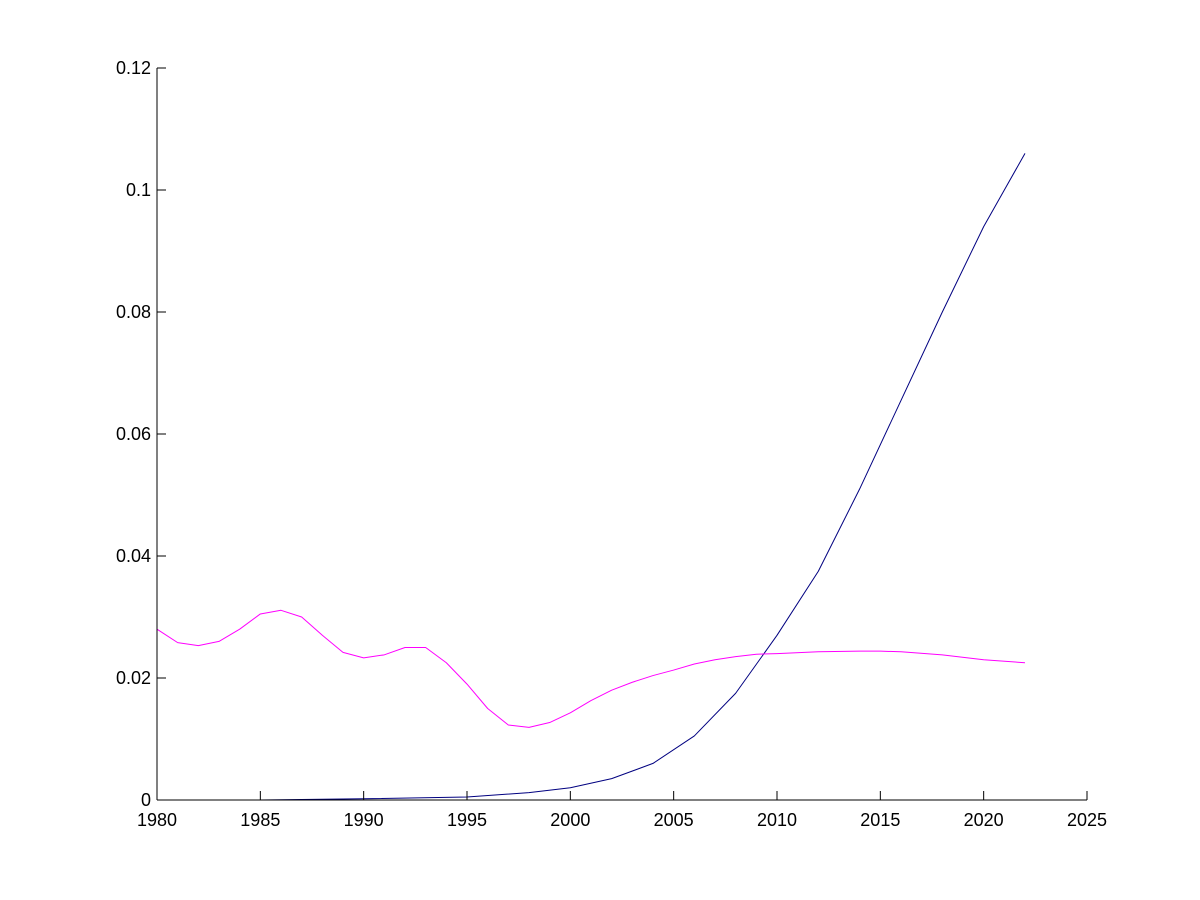 The width and height of the screenshot is (1200, 900). What do you see at coordinates (133, 678) in the screenshot?
I see `y-tick-label: 0.02` at bounding box center [133, 678].